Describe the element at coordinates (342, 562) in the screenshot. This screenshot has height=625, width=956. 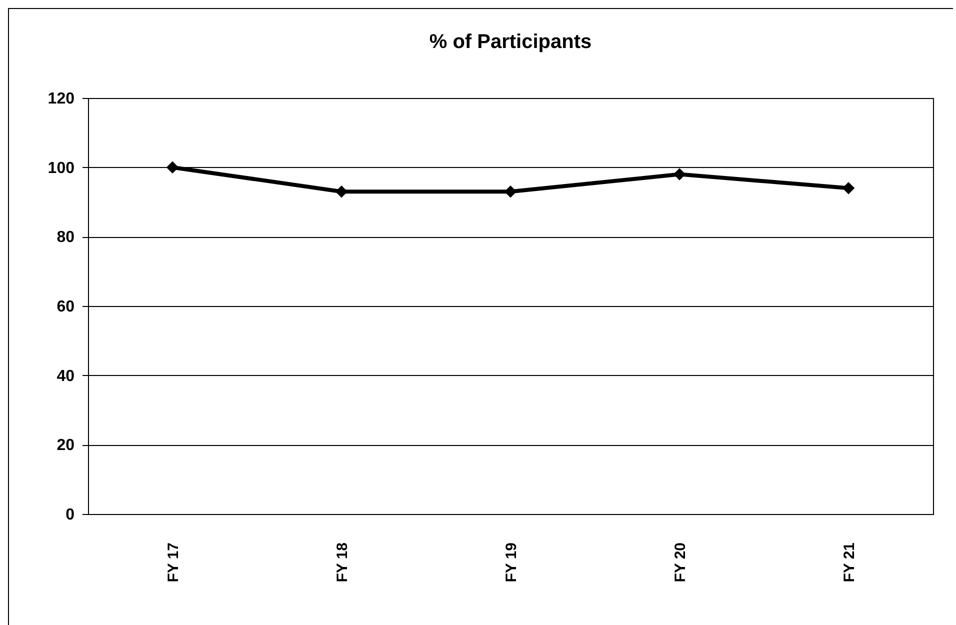
I see `x-tick-label: FY 18` at that location.